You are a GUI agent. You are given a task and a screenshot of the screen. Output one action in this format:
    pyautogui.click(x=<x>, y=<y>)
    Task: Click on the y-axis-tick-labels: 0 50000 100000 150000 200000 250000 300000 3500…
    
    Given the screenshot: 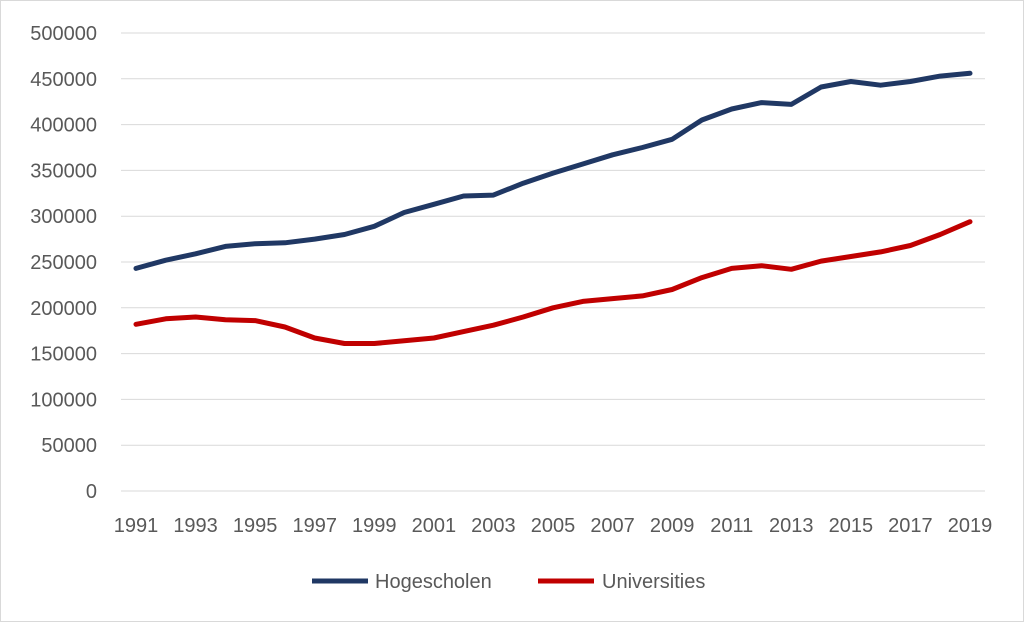 What is the action you would take?
    pyautogui.click(x=63, y=263)
    